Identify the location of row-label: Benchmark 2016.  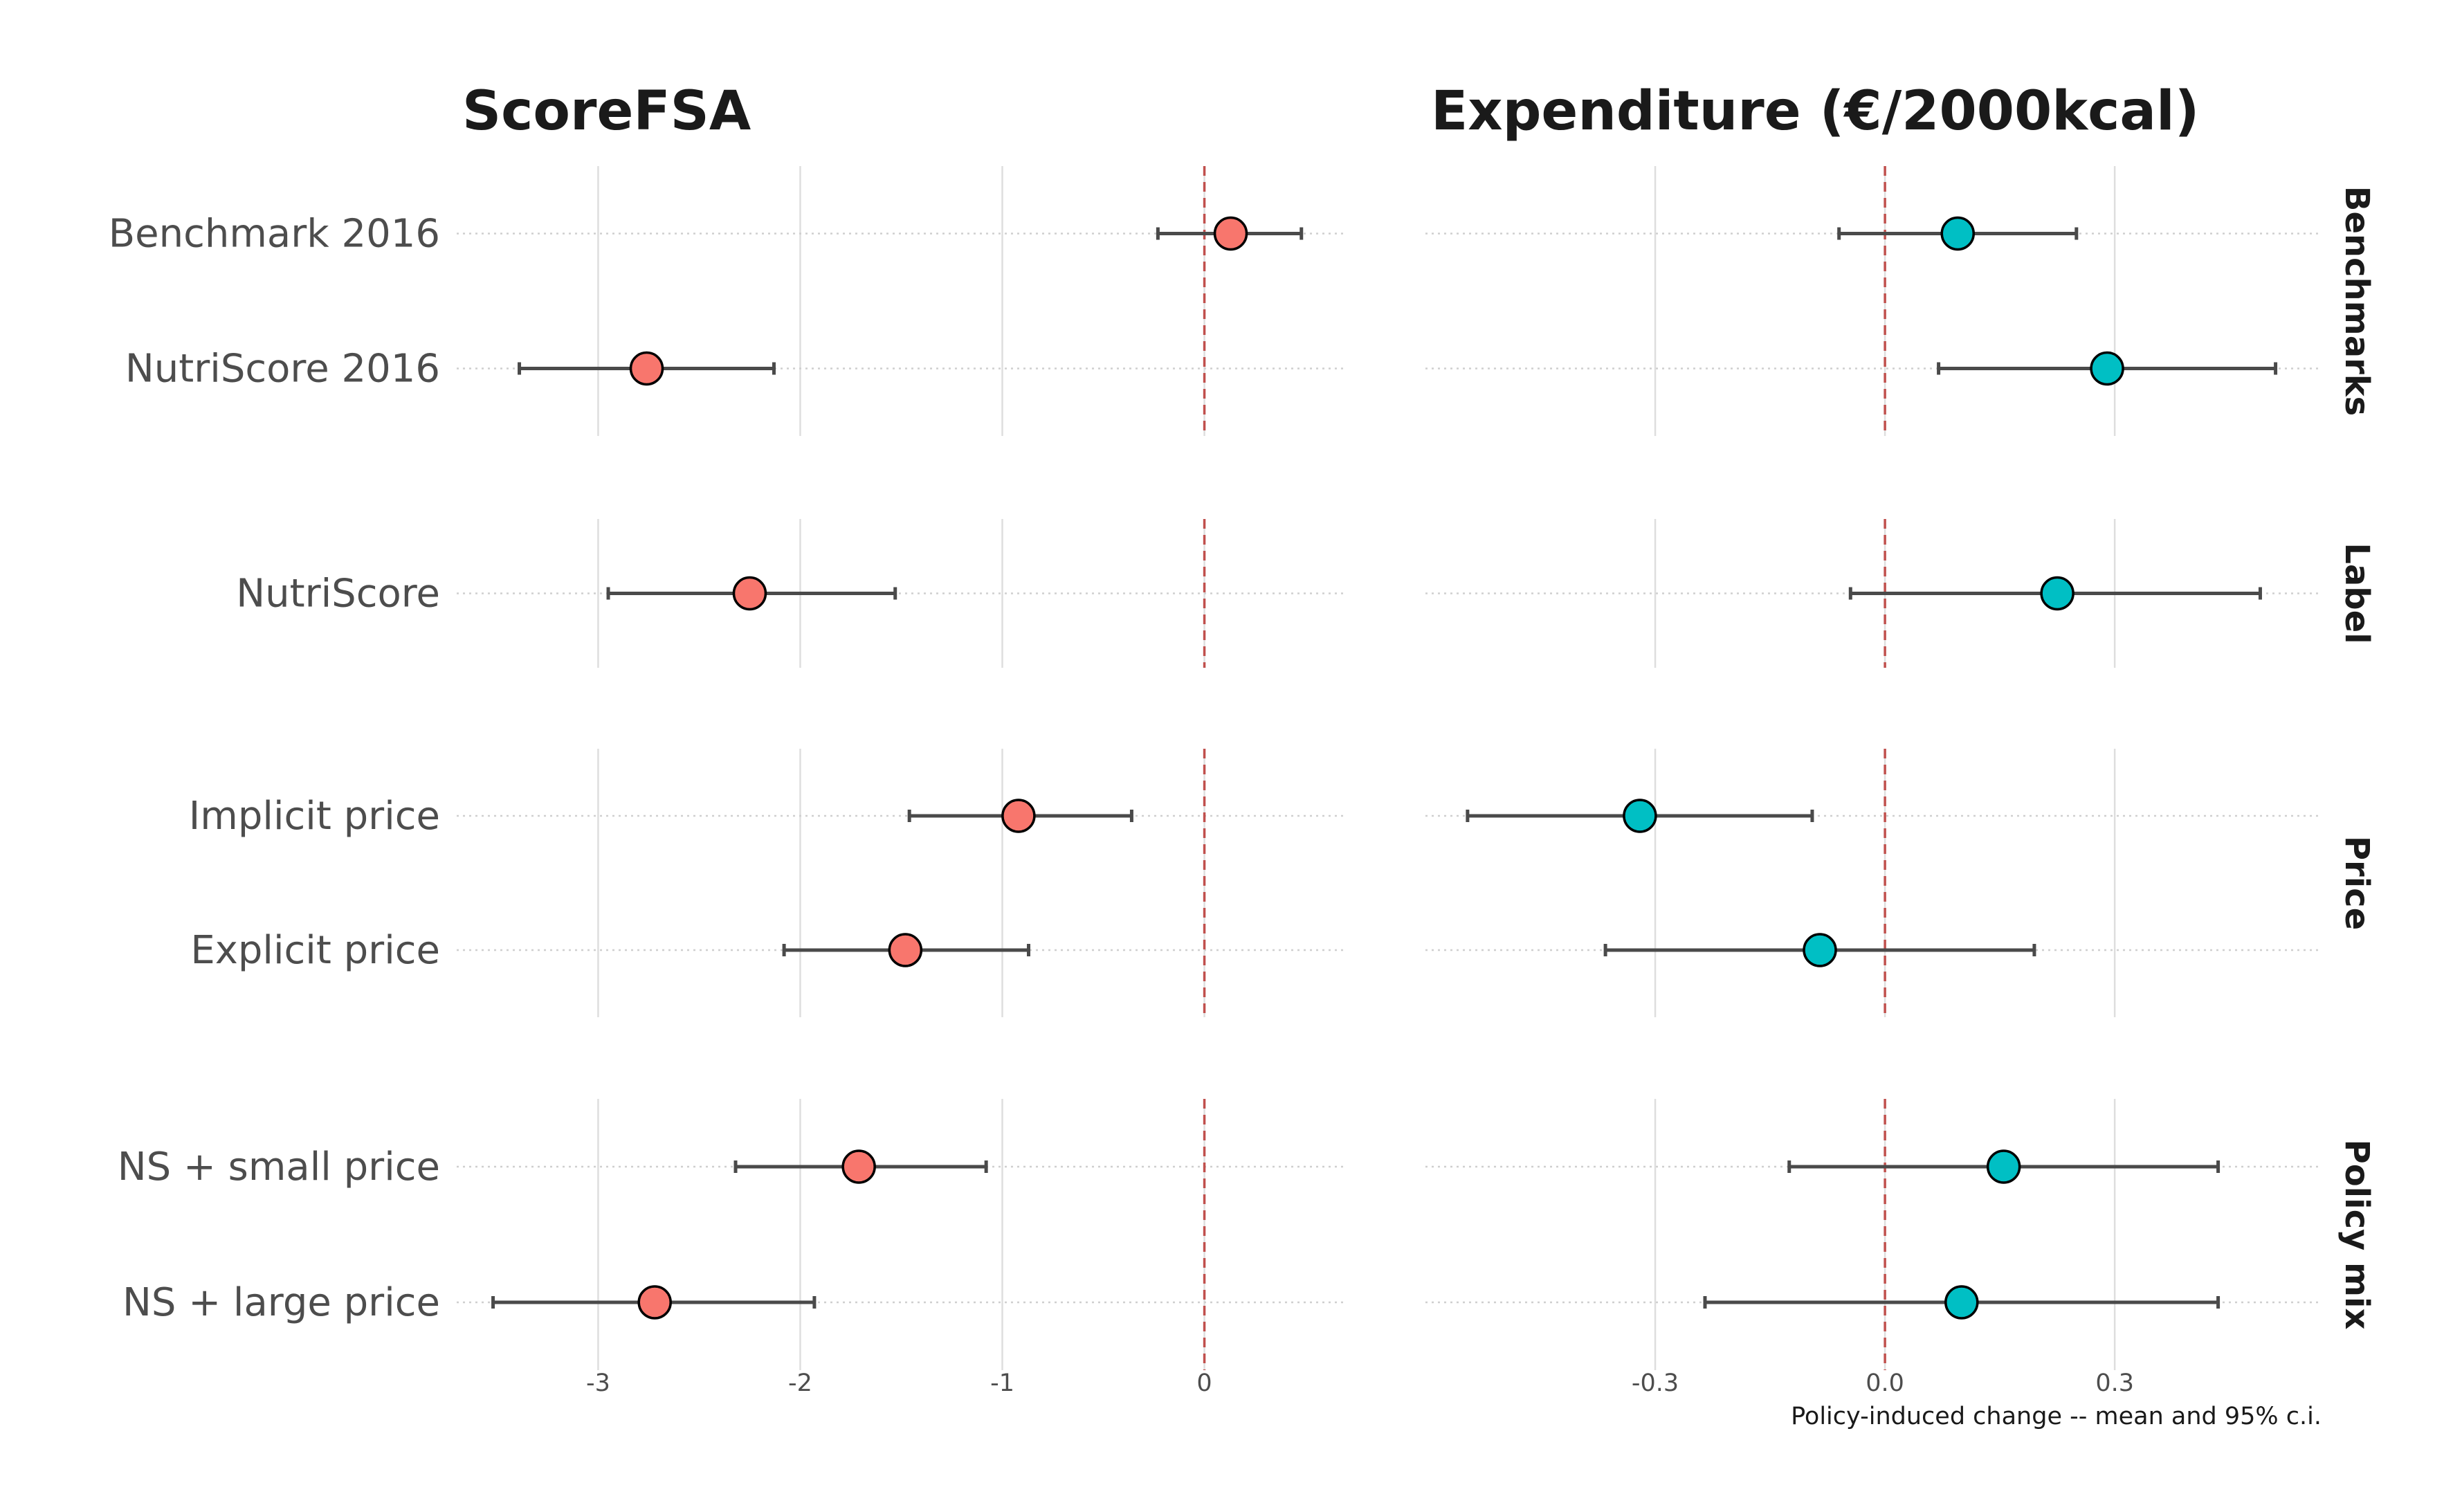
(274, 234).